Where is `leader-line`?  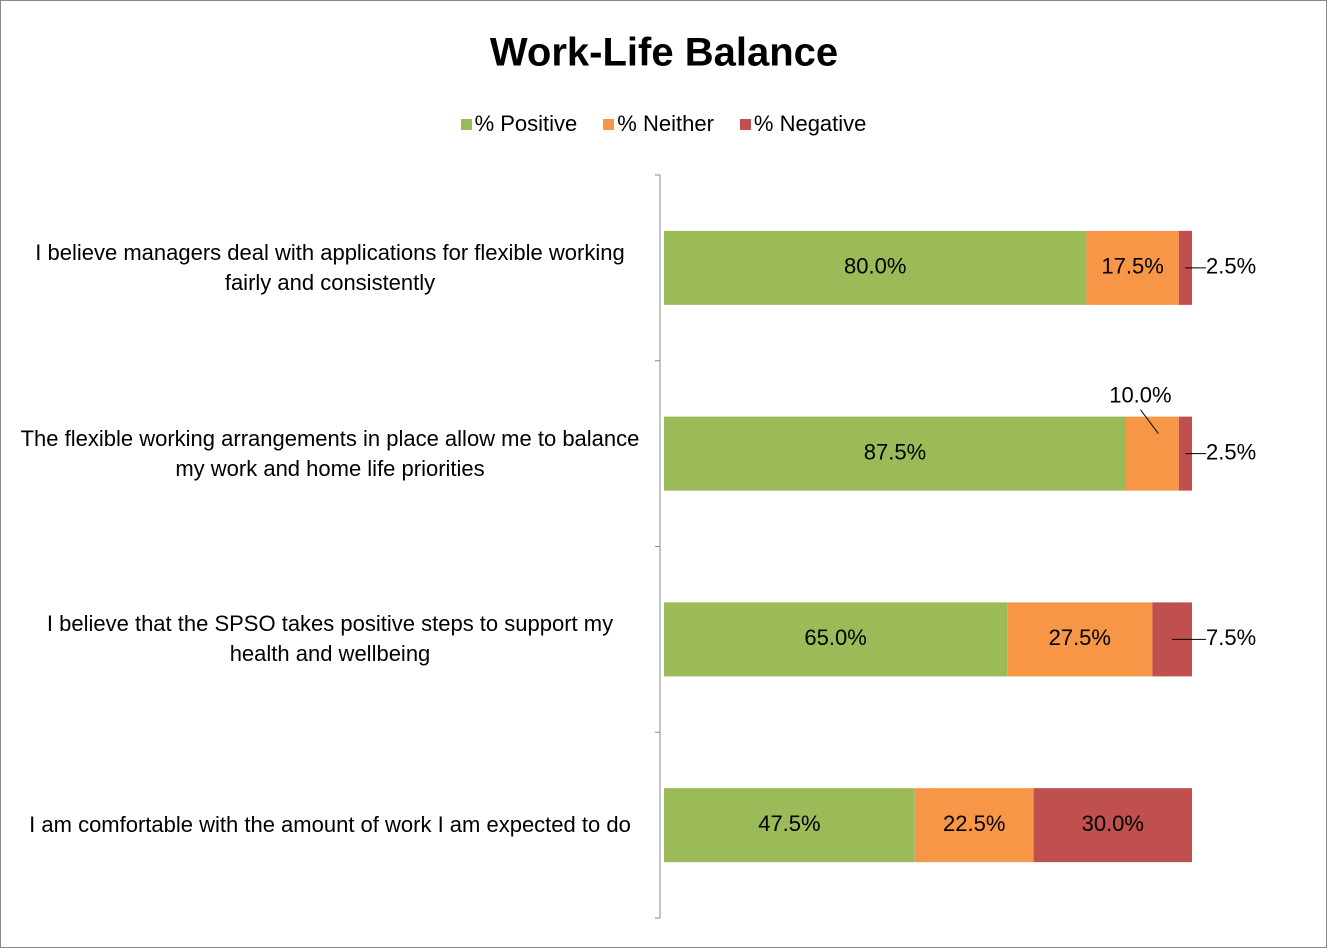 leader-line is located at coordinates (1149, 421).